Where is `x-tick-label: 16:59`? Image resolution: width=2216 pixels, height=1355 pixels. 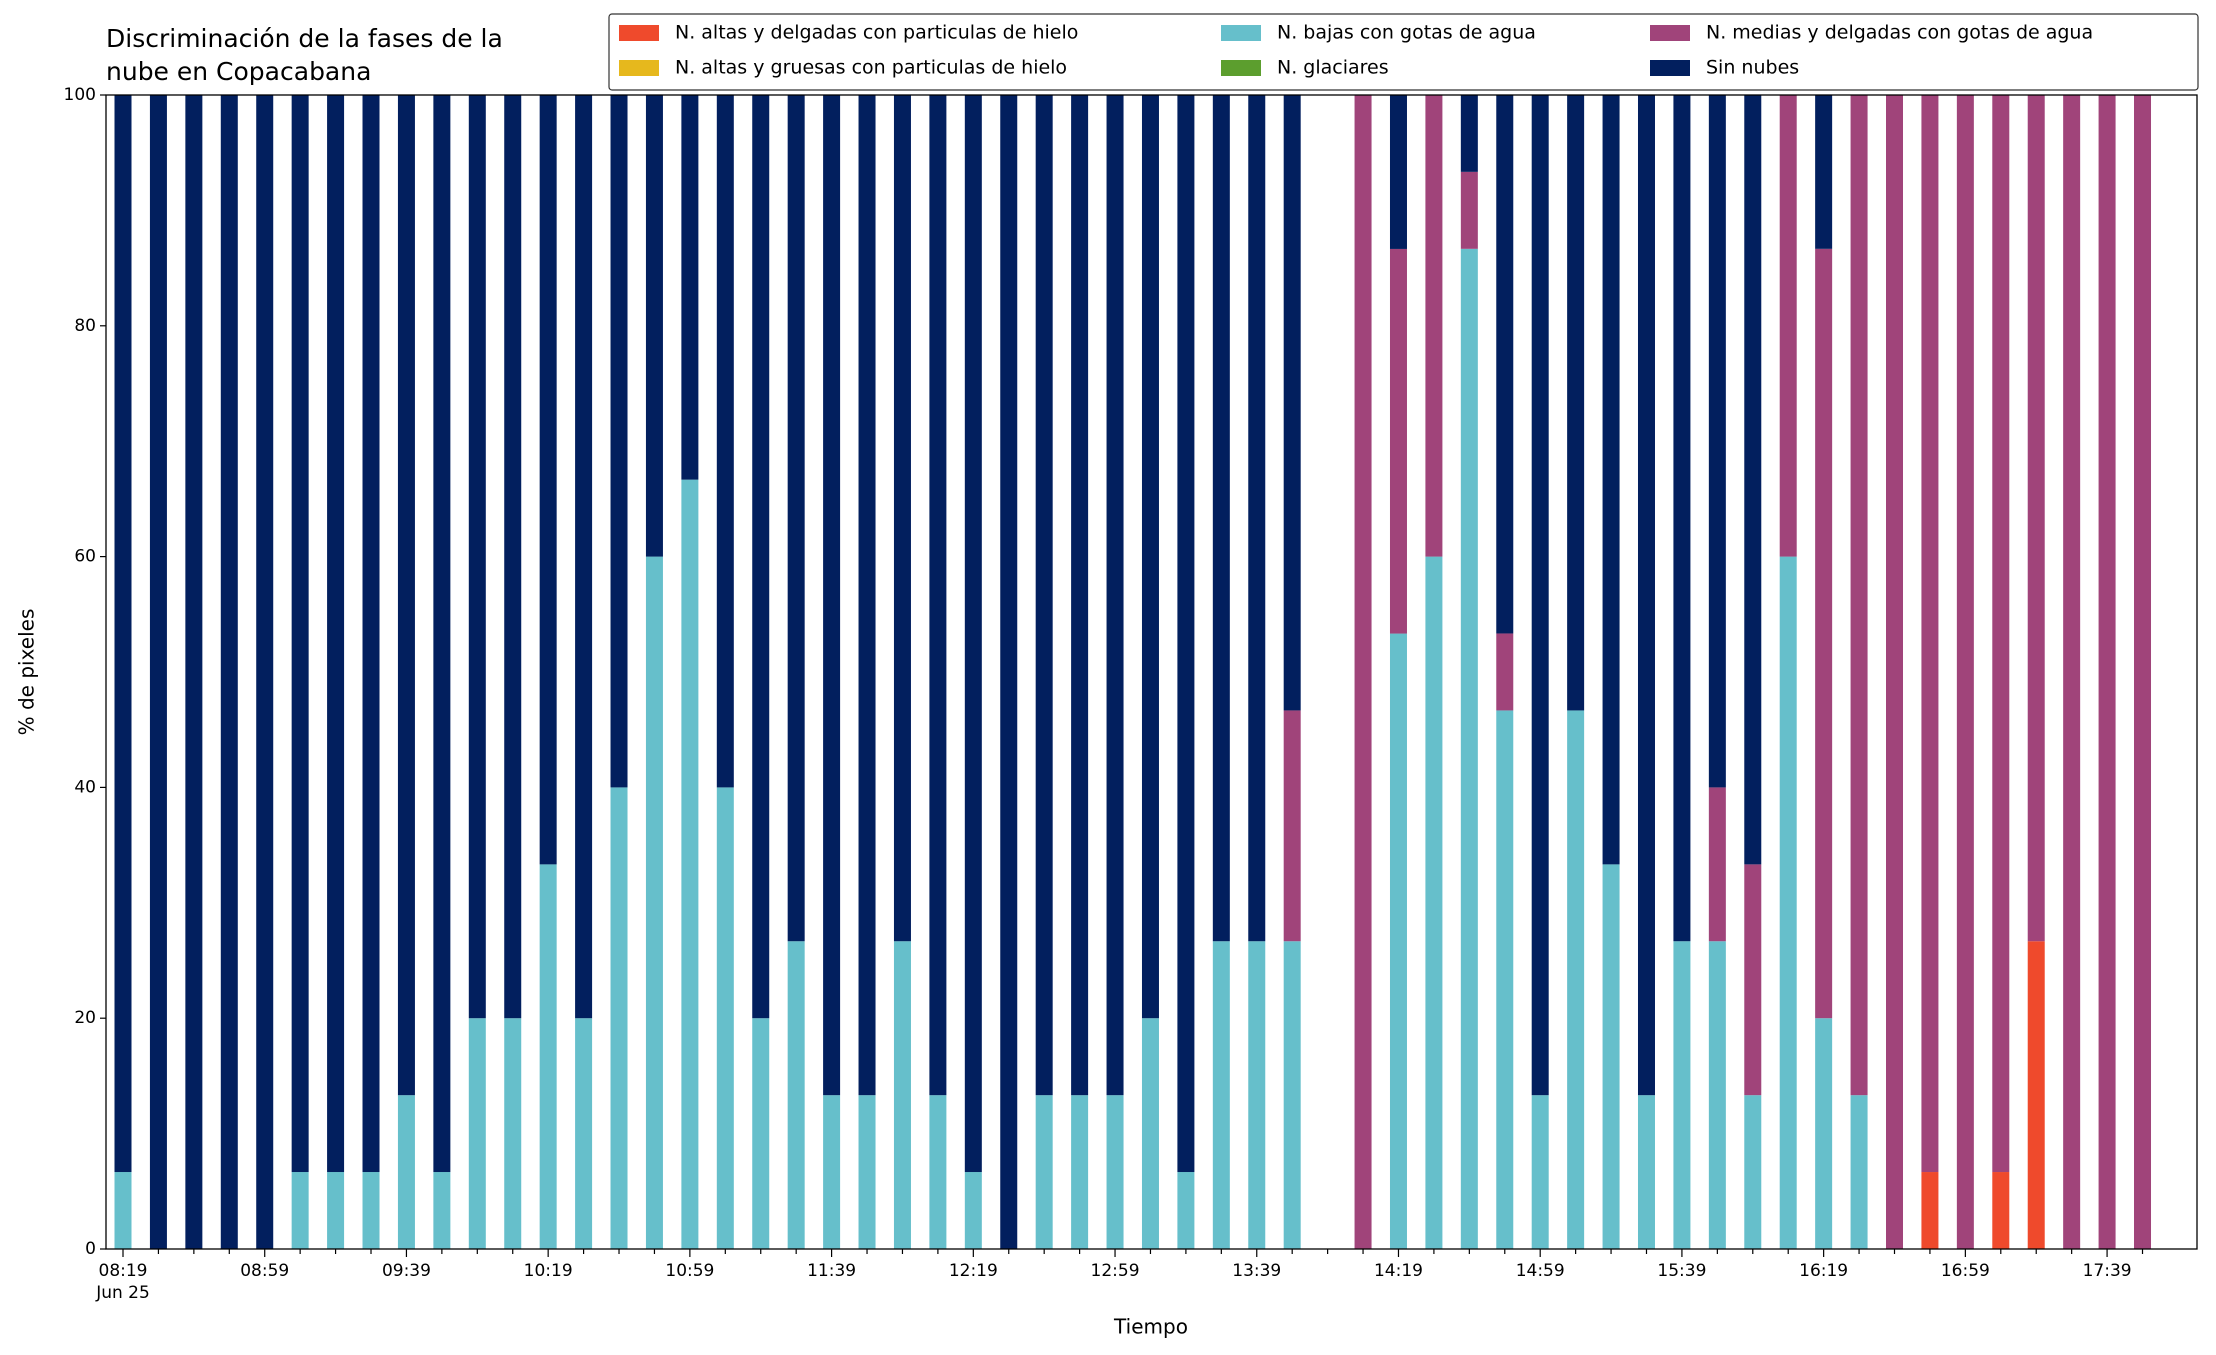 x-tick-label: 16:59 is located at coordinates (1965, 1271).